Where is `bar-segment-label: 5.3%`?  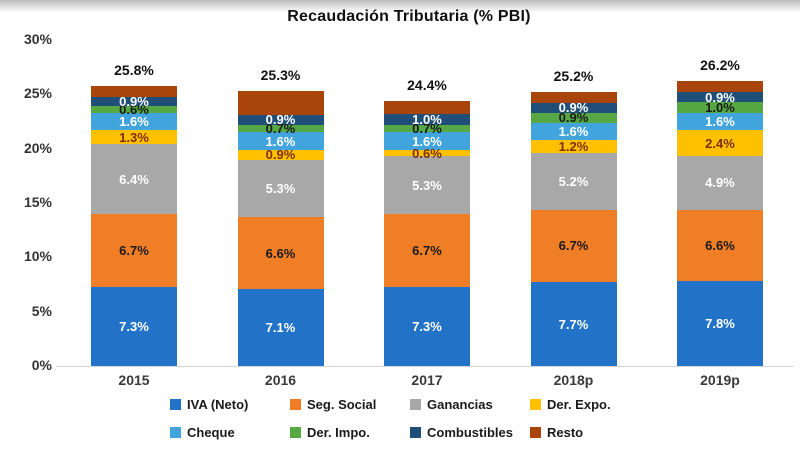
bar-segment-label: 5.3% is located at coordinates (280, 188).